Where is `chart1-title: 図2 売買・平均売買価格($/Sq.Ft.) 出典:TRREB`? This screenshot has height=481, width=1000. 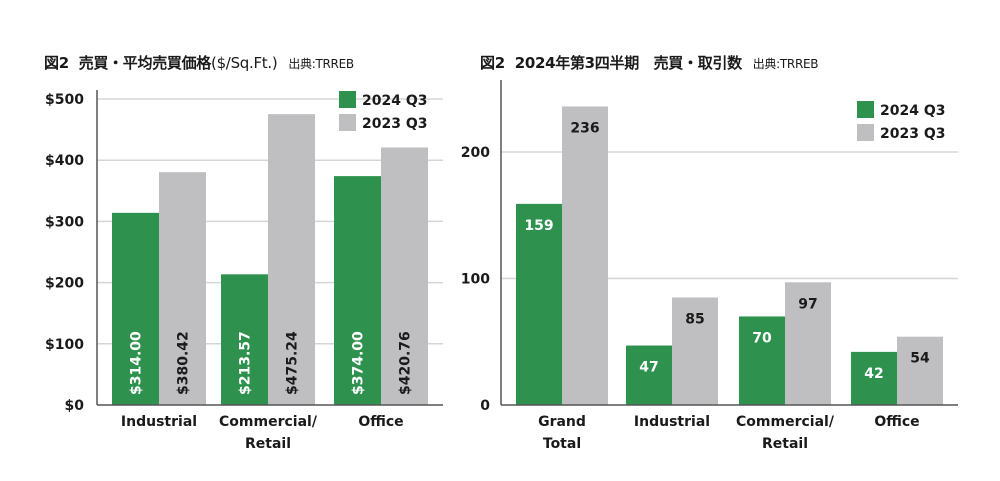
chart1-title: 図2 売買・平均売買価格($/Sq.Ft.) 出典:TRREB is located at coordinates (199, 62).